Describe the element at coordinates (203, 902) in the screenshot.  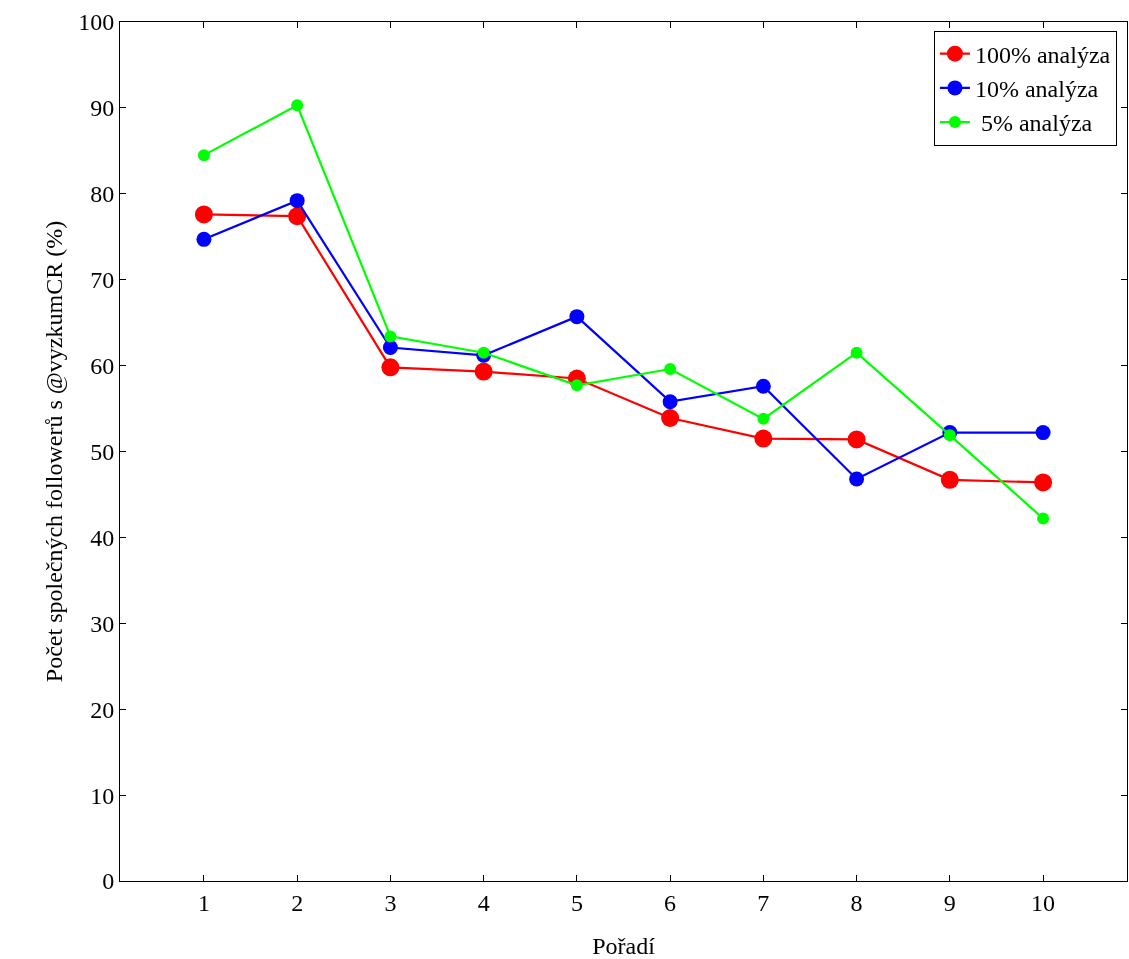
I see `x-tick-label: 1` at that location.